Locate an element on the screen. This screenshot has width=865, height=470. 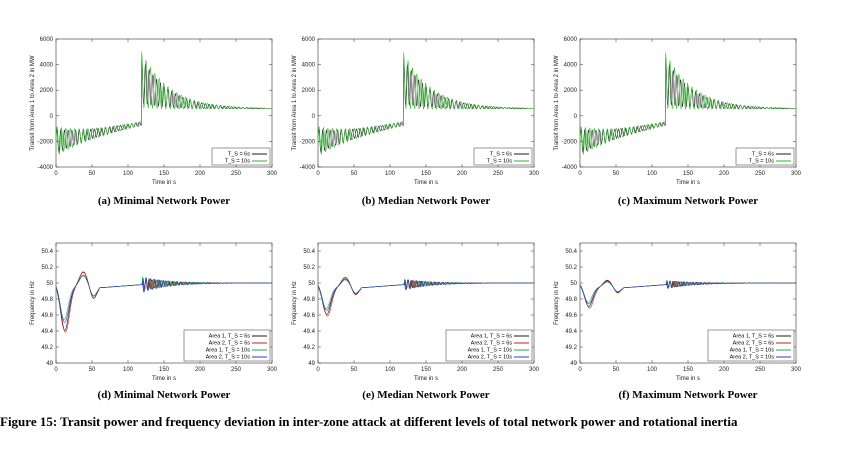
legend-label: T_S = 10s is located at coordinates (237, 162).